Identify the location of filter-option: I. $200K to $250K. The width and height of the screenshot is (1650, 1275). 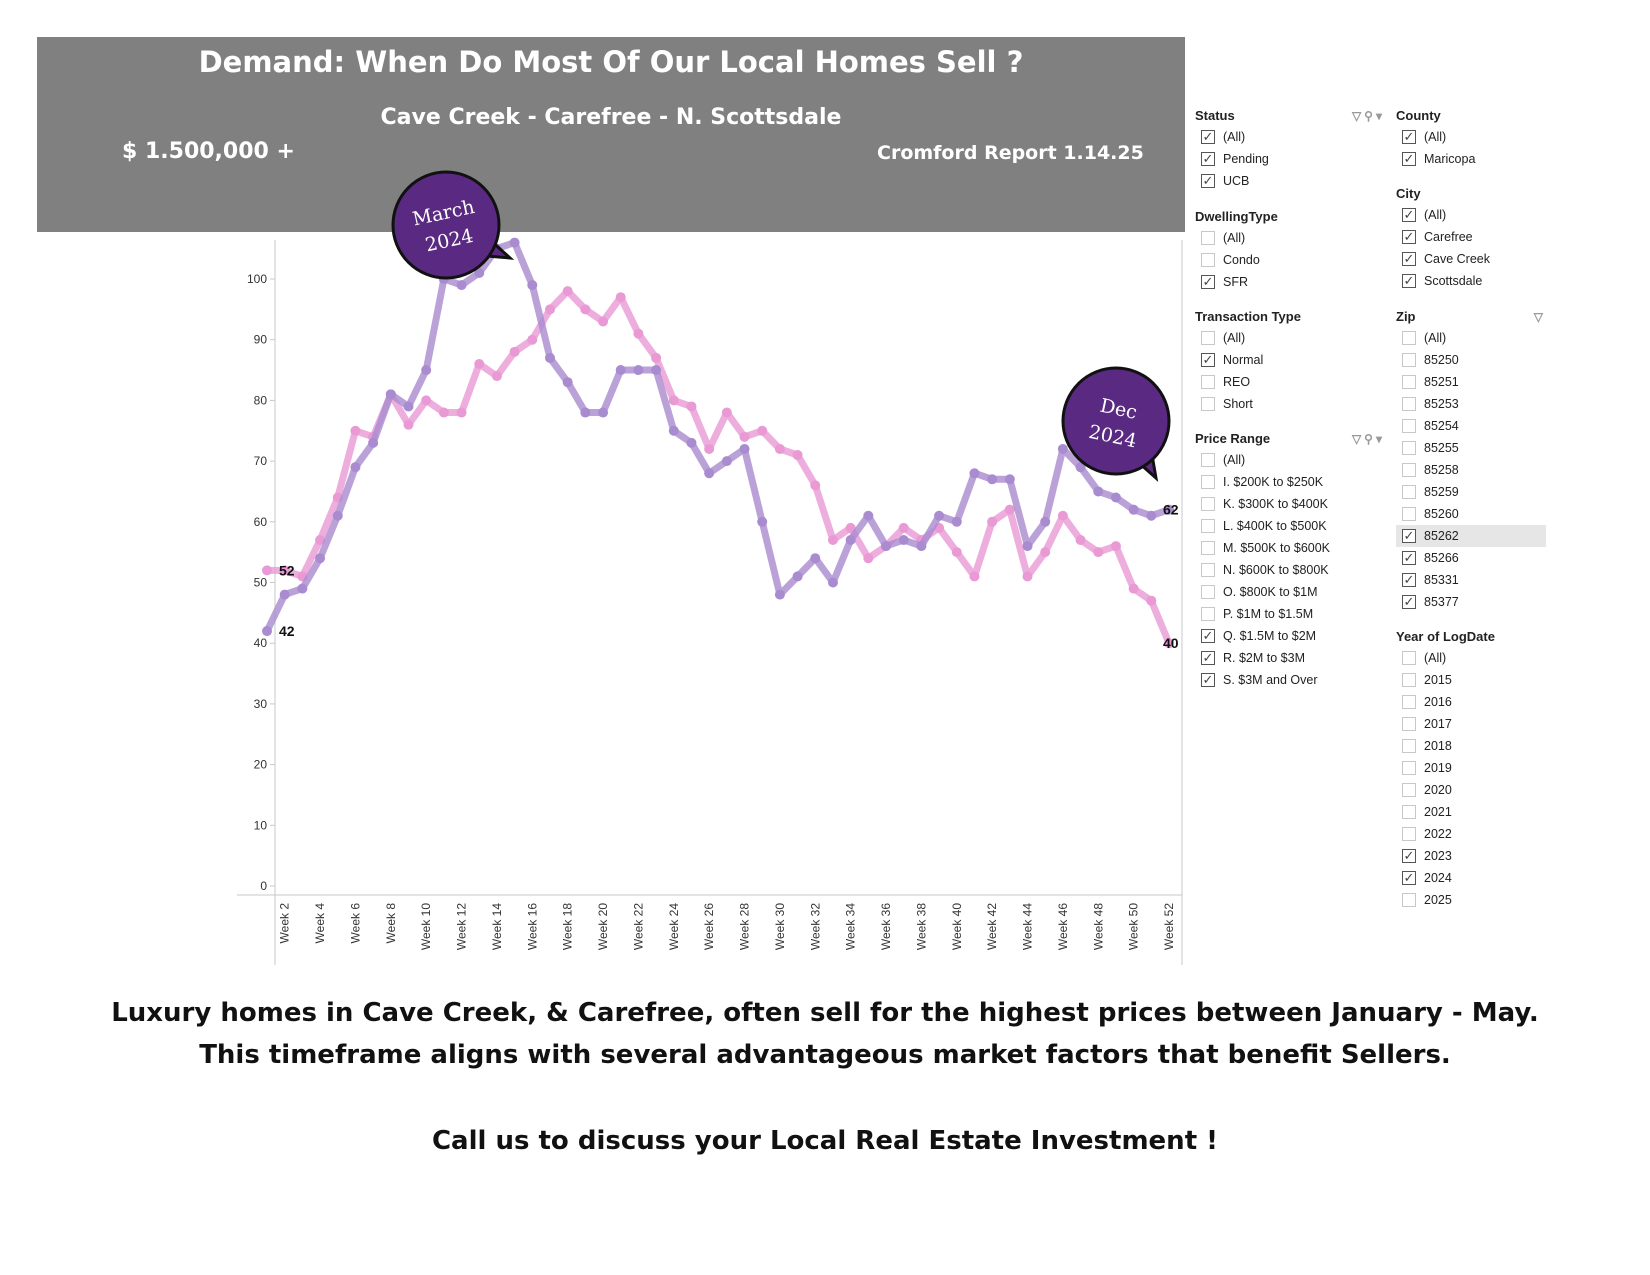
(1290, 482).